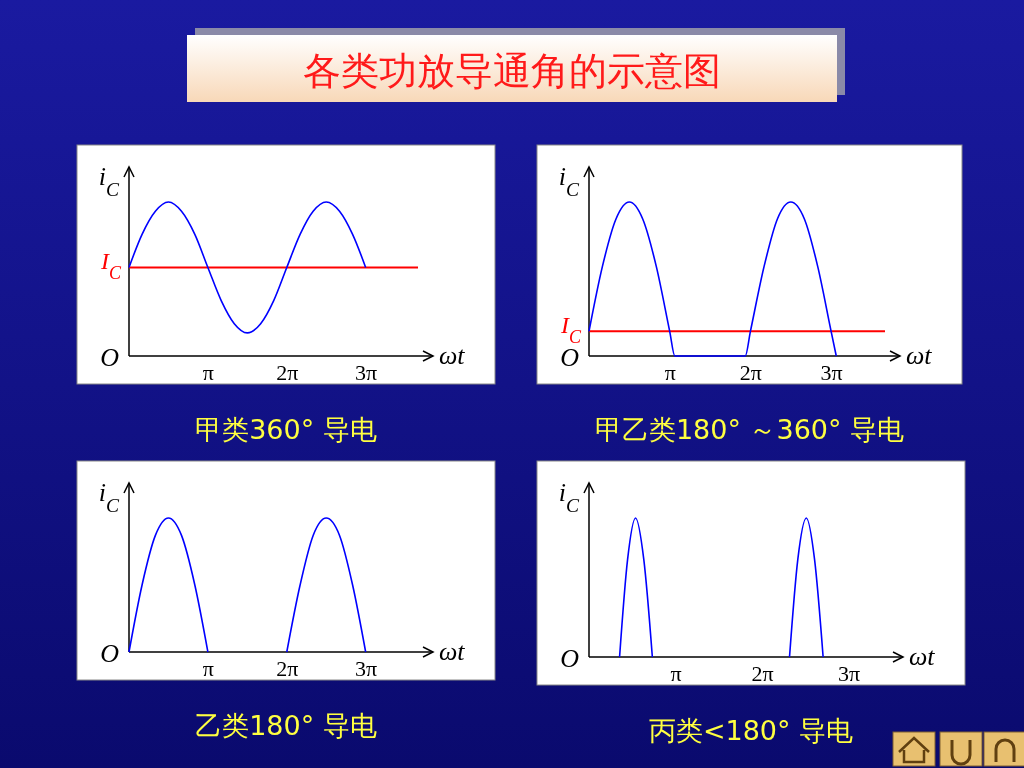 The width and height of the screenshot is (1024, 768). I want to click on ref-line-label: I$_{C}$, so click(110, 266).